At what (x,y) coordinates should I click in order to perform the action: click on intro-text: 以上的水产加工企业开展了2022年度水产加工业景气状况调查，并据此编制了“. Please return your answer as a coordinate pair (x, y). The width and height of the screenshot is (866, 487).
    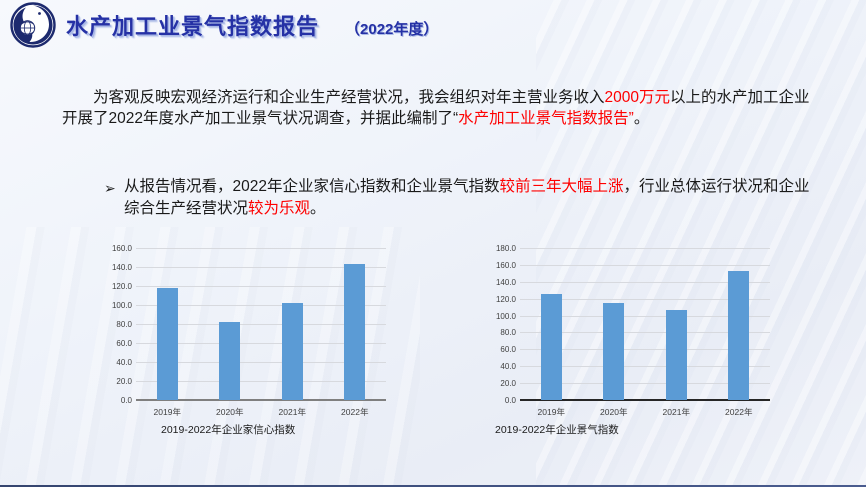
    Looking at the image, I should click on (436, 108).